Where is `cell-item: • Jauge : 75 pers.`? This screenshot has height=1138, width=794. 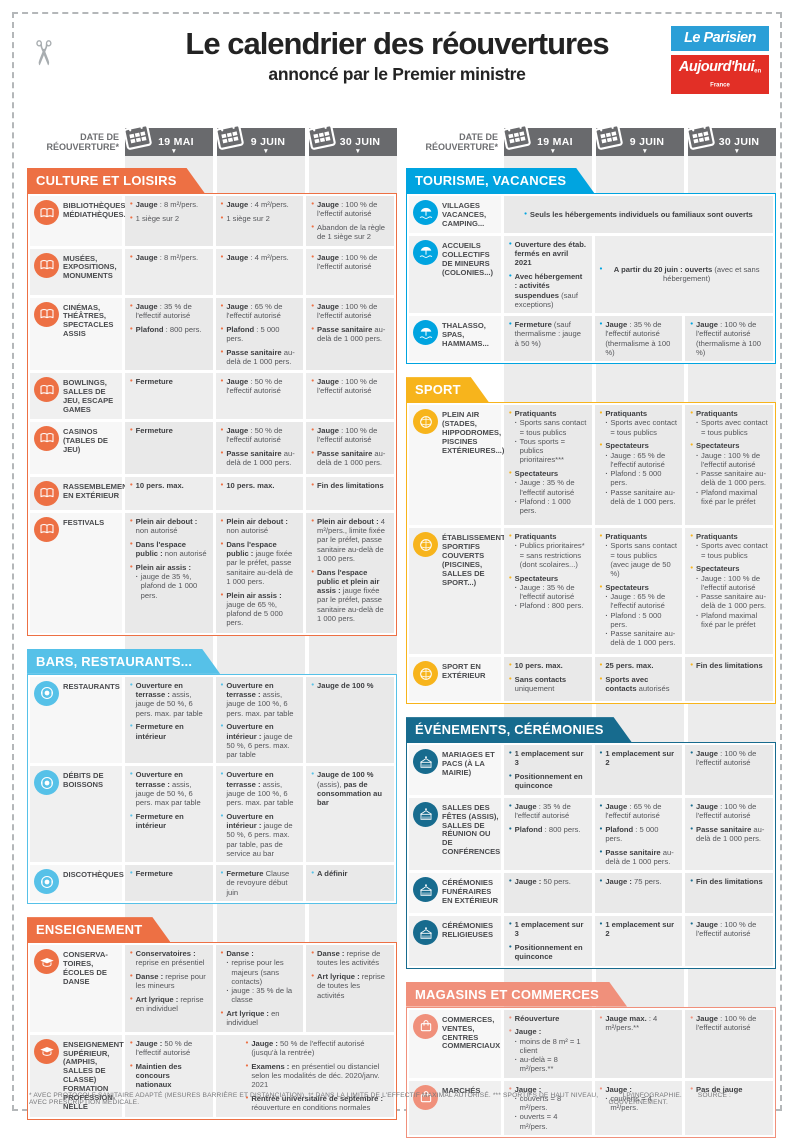 cell-item: • Jauge : 75 pers. is located at coordinates (639, 881).